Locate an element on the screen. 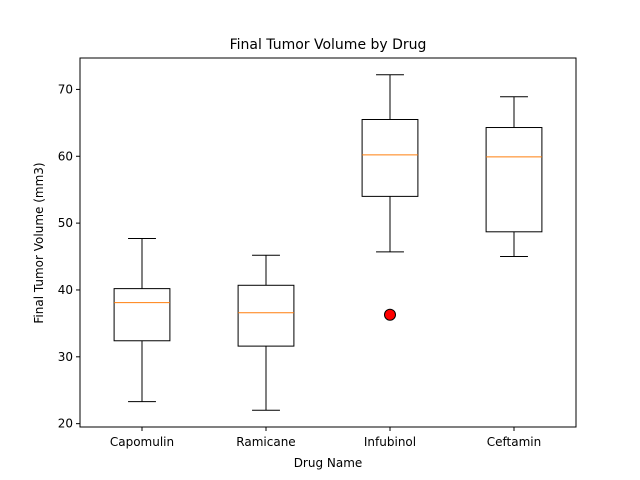 The width and height of the screenshot is (640, 480). chart-title: Final Tumor Volume by Drug is located at coordinates (328, 45).